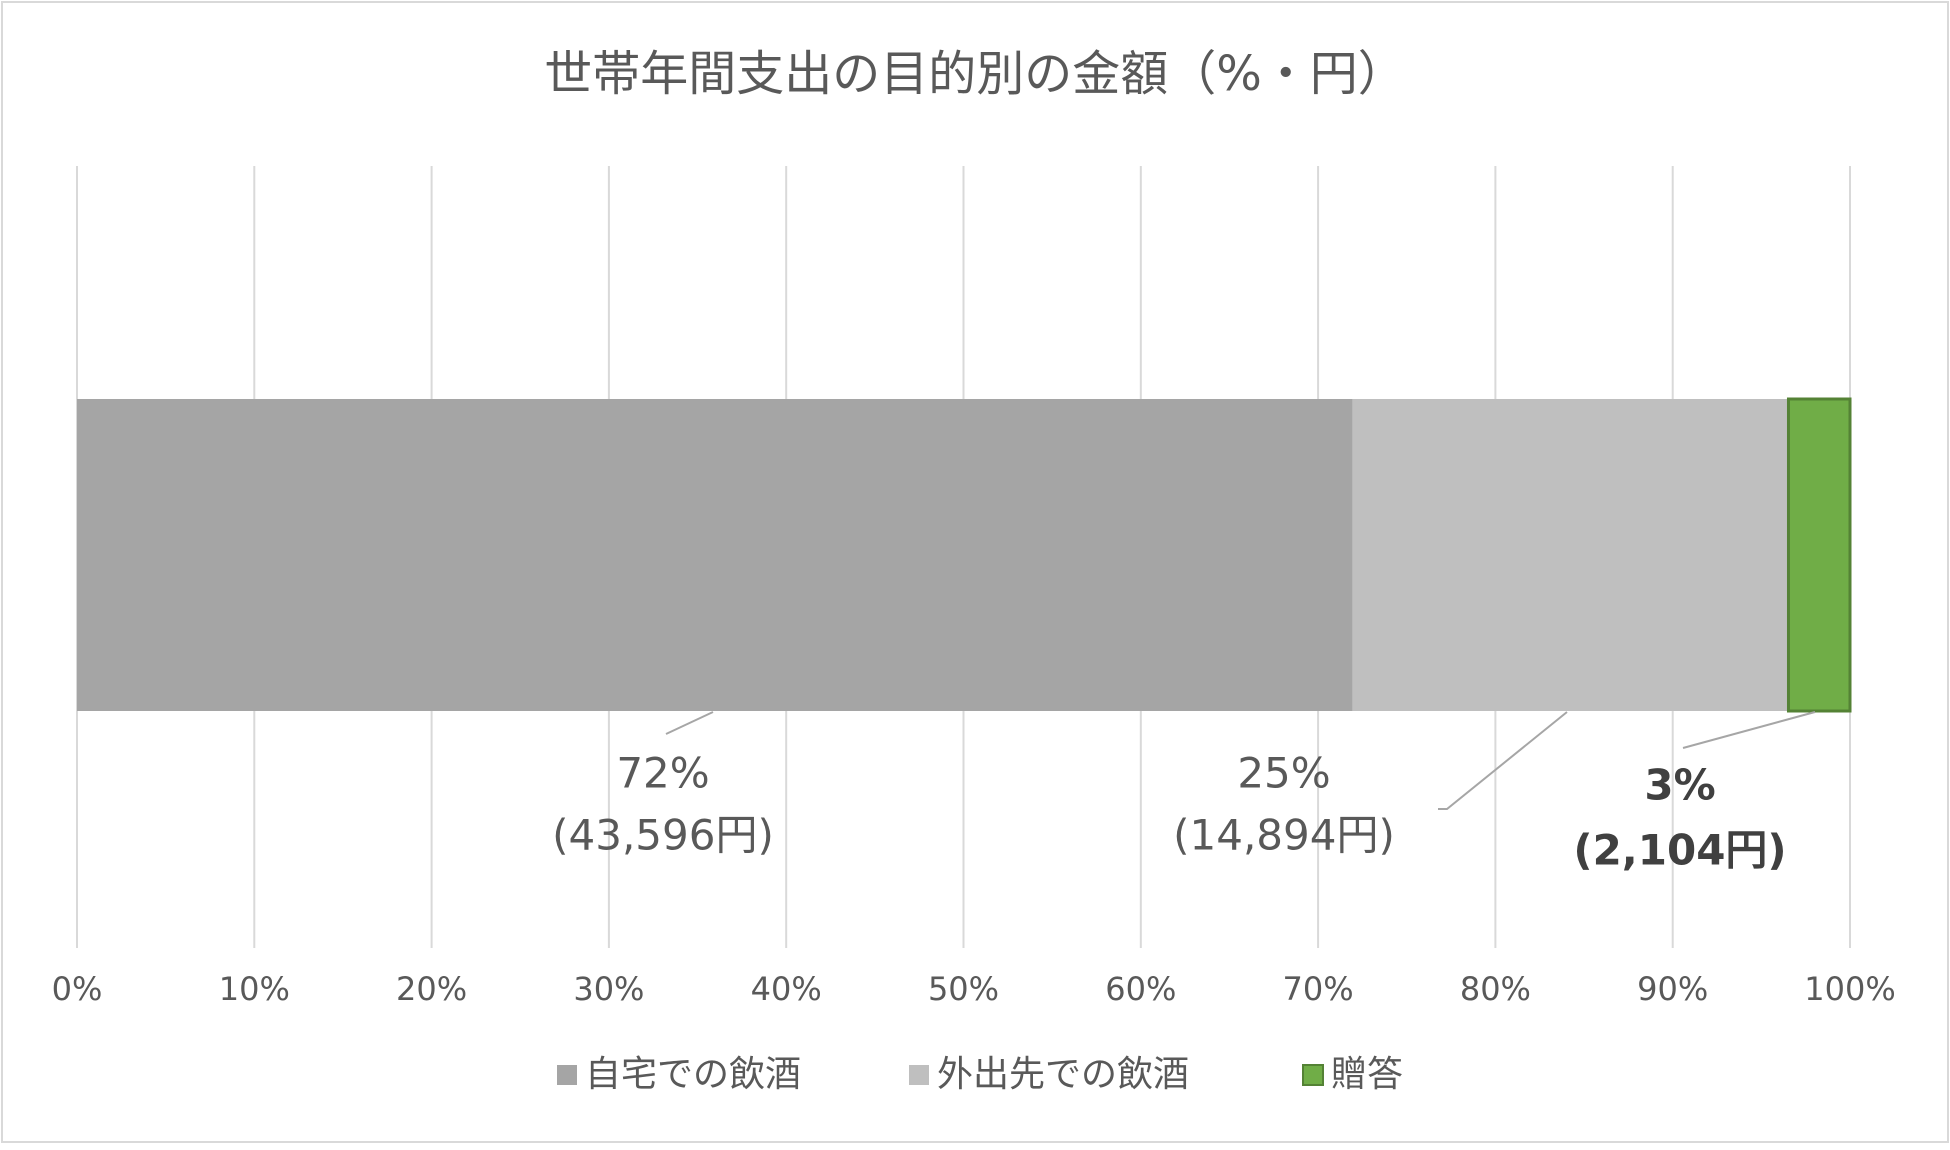 This screenshot has height=1150, width=1950. Describe the element at coordinates (786, 989) in the screenshot. I see `x-tick-label: 40%` at that location.